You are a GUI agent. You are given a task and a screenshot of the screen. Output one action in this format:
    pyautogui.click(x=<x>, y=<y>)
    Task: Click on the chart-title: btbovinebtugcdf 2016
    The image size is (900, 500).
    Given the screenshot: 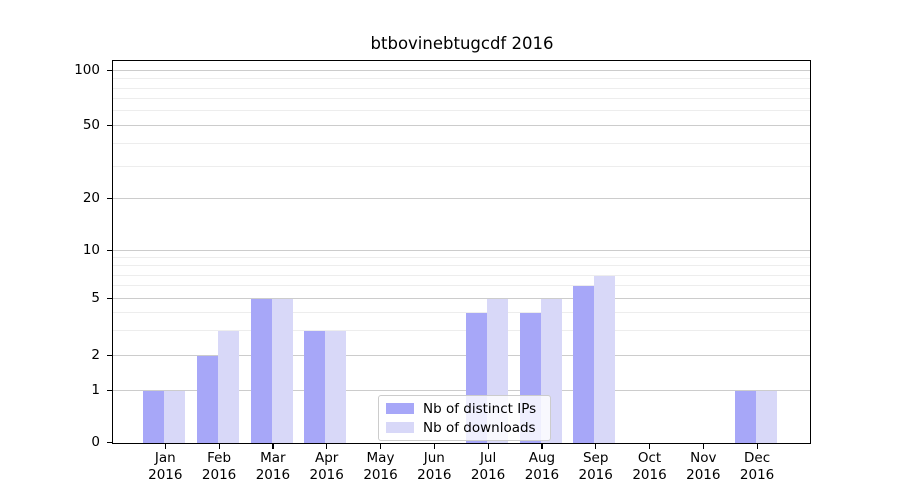 What is the action you would take?
    pyautogui.click(x=462, y=43)
    